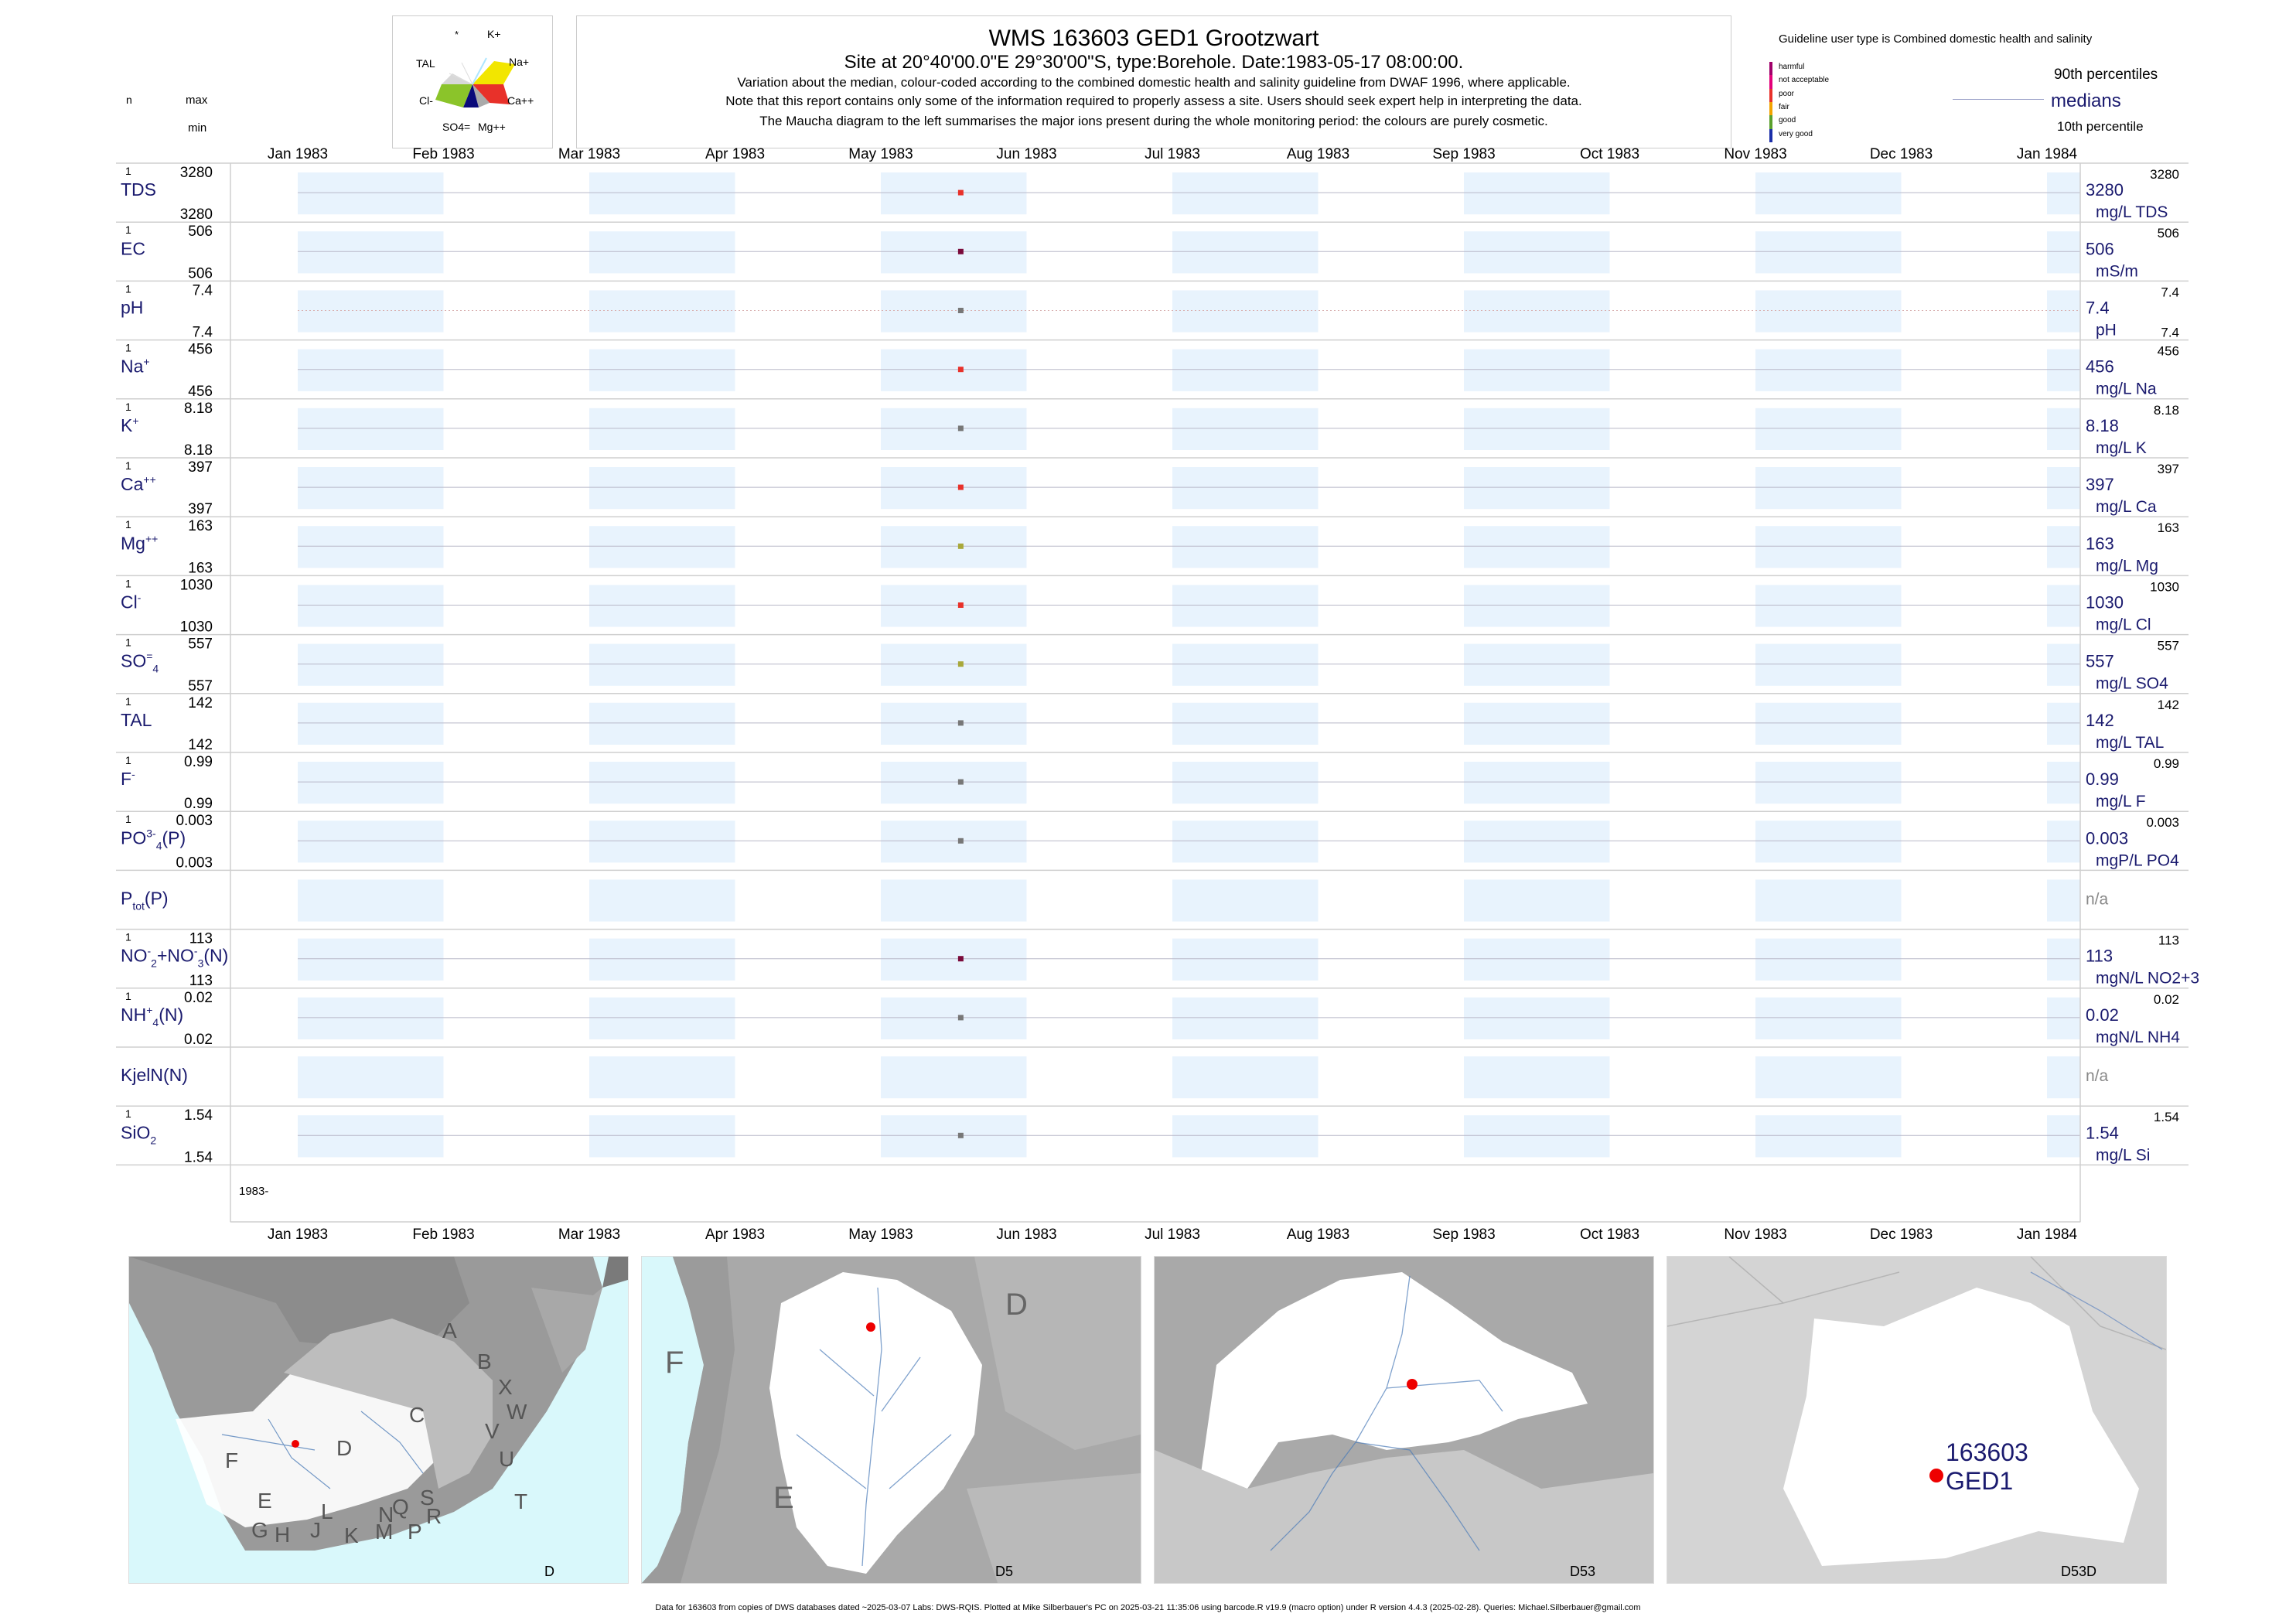 The width and height of the screenshot is (2296, 1624). What do you see at coordinates (960, 1135) in the screenshot?
I see `data-point-sio` at bounding box center [960, 1135].